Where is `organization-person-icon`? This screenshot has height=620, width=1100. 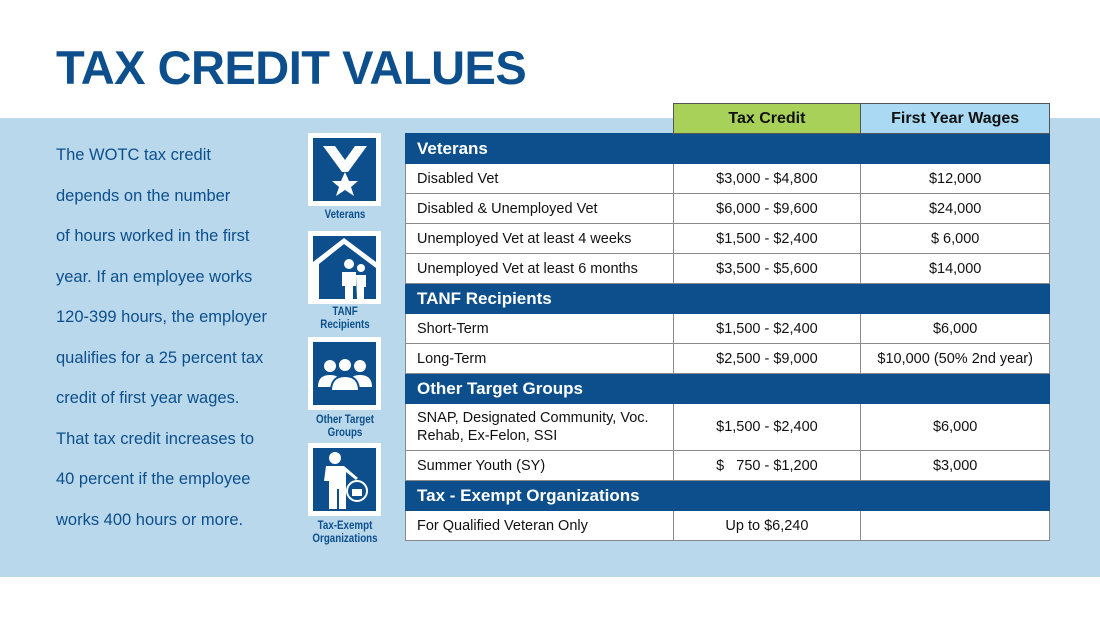 organization-person-icon is located at coordinates (344, 479).